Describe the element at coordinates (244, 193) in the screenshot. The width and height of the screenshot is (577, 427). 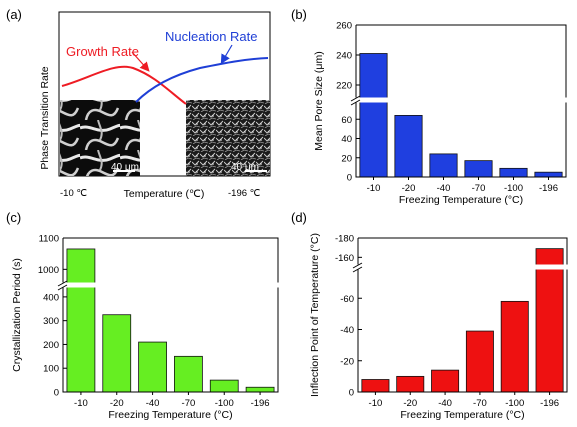
I see `panel-a-xright: -196 ℃` at that location.